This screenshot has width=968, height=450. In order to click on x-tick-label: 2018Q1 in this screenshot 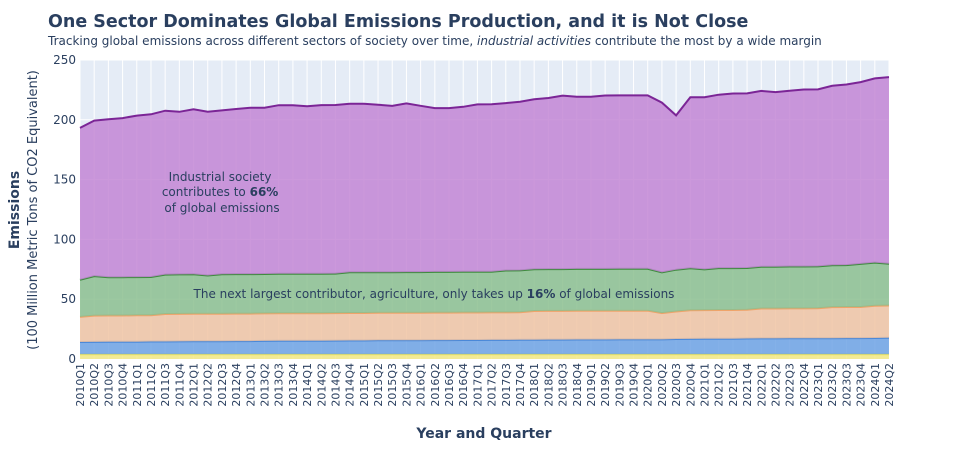, I will do `click(534, 385)`.